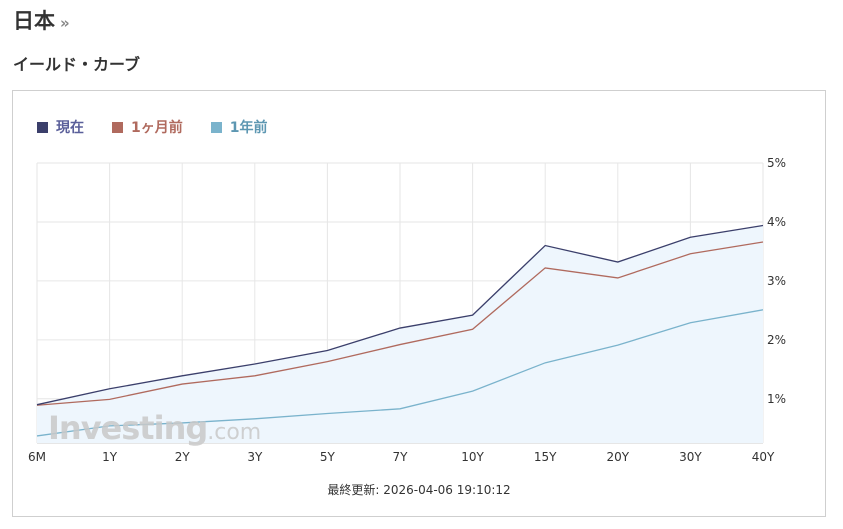 Image resolution: width=843 pixels, height=529 pixels. I want to click on page-title: 日本 », so click(41, 20).